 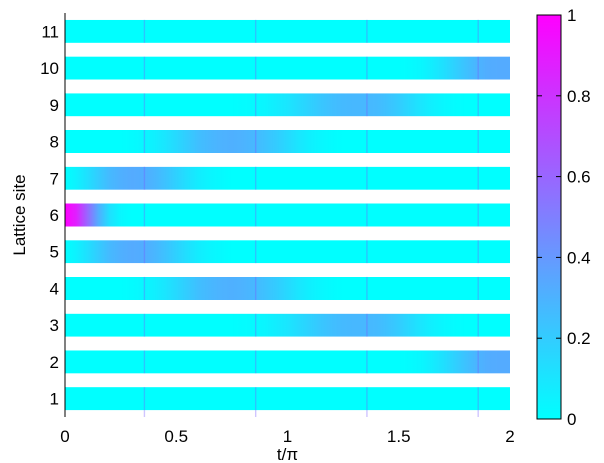 What do you see at coordinates (287, 454) in the screenshot?
I see `x-axis-label: t/π` at bounding box center [287, 454].